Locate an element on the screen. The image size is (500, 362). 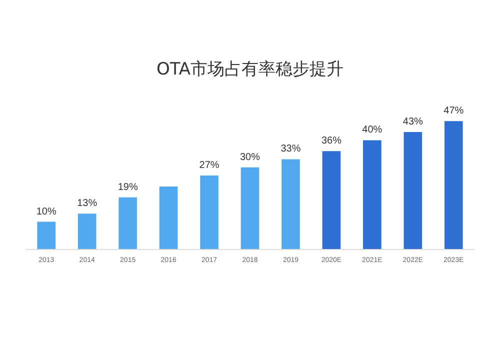
data-label: 36% is located at coordinates (331, 141).